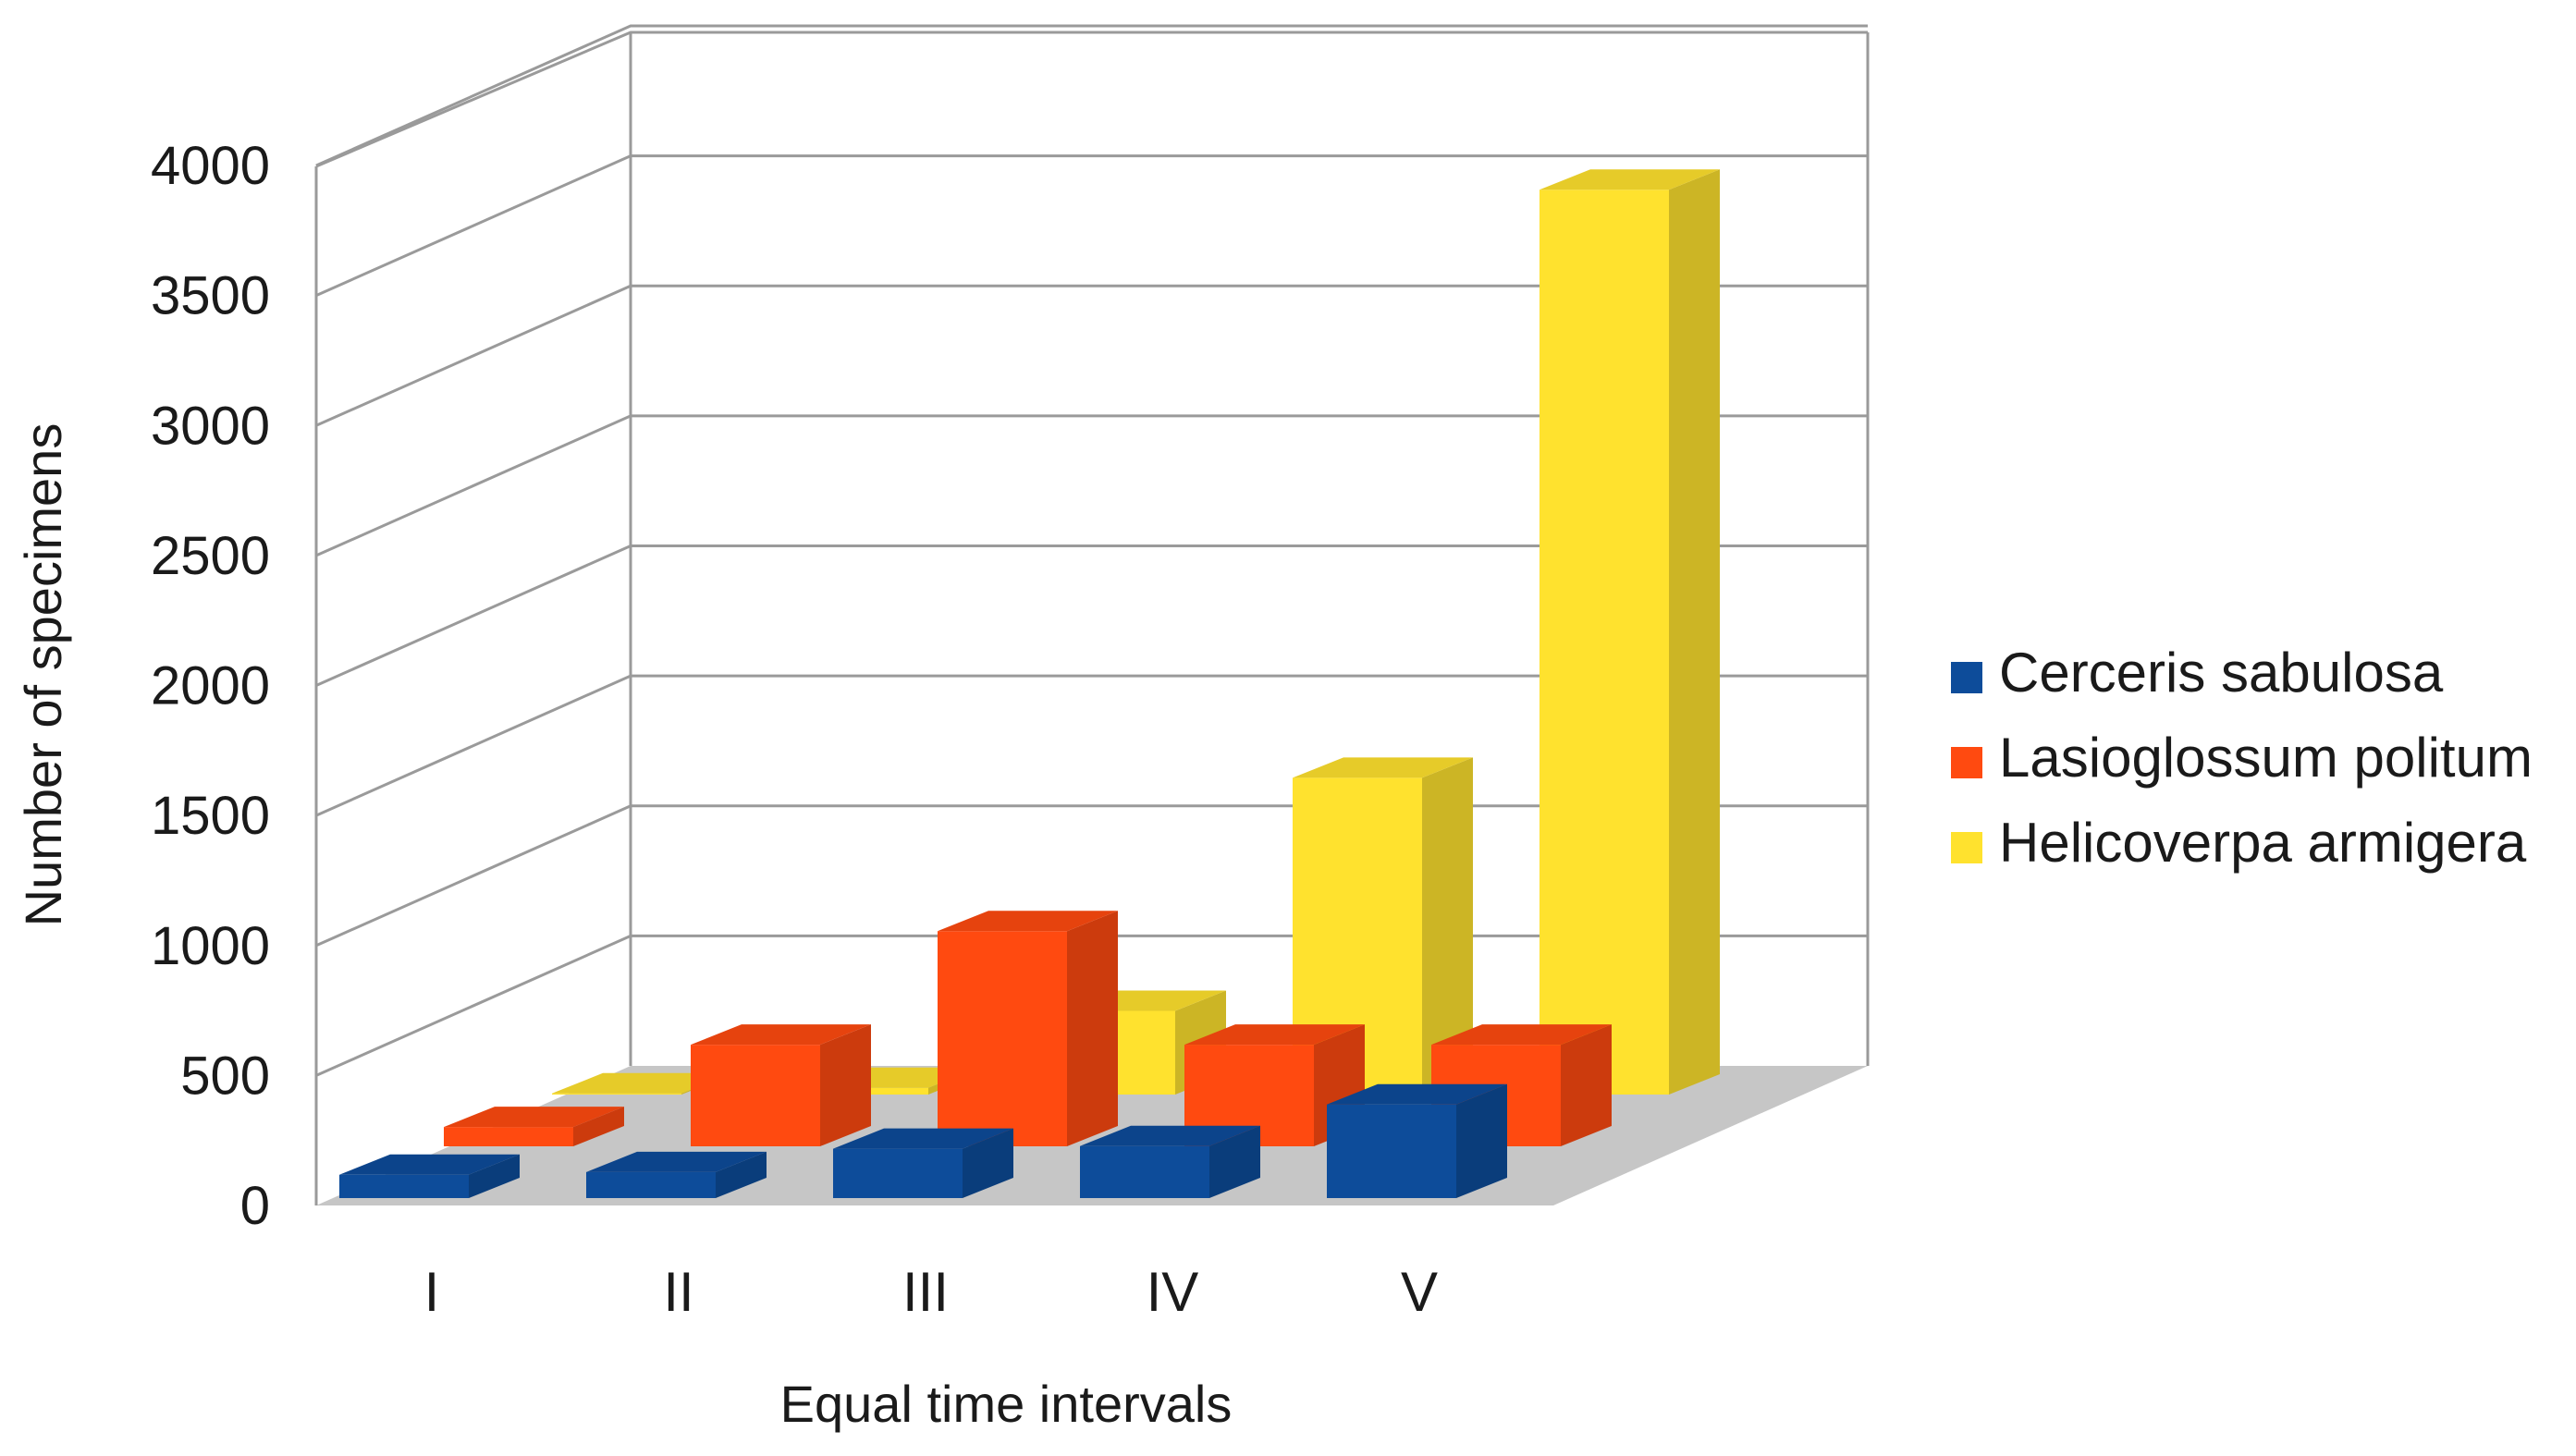 The width and height of the screenshot is (2576, 1456). What do you see at coordinates (43, 675) in the screenshot?
I see `y-axis-title: Number of specimens` at bounding box center [43, 675].